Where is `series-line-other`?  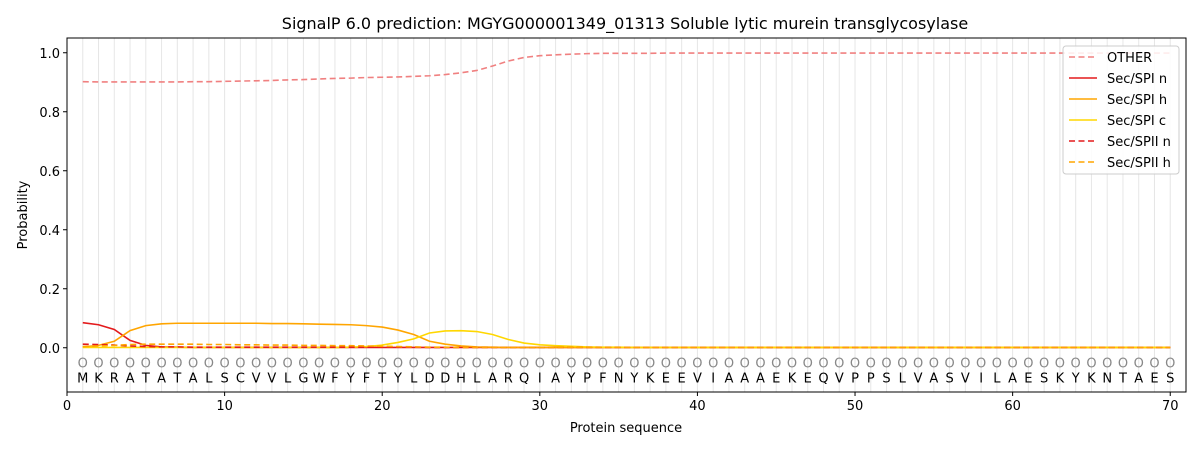 series-line-other is located at coordinates (626, 67).